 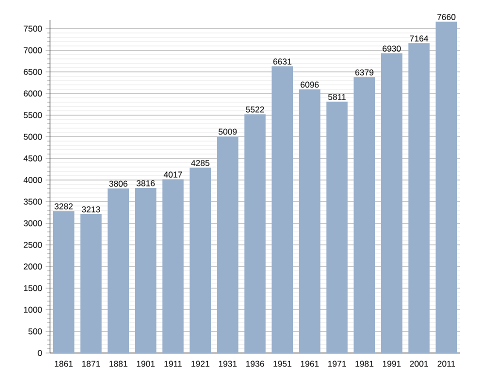 I want to click on y-tick-label: 2000, so click(x=33, y=267).